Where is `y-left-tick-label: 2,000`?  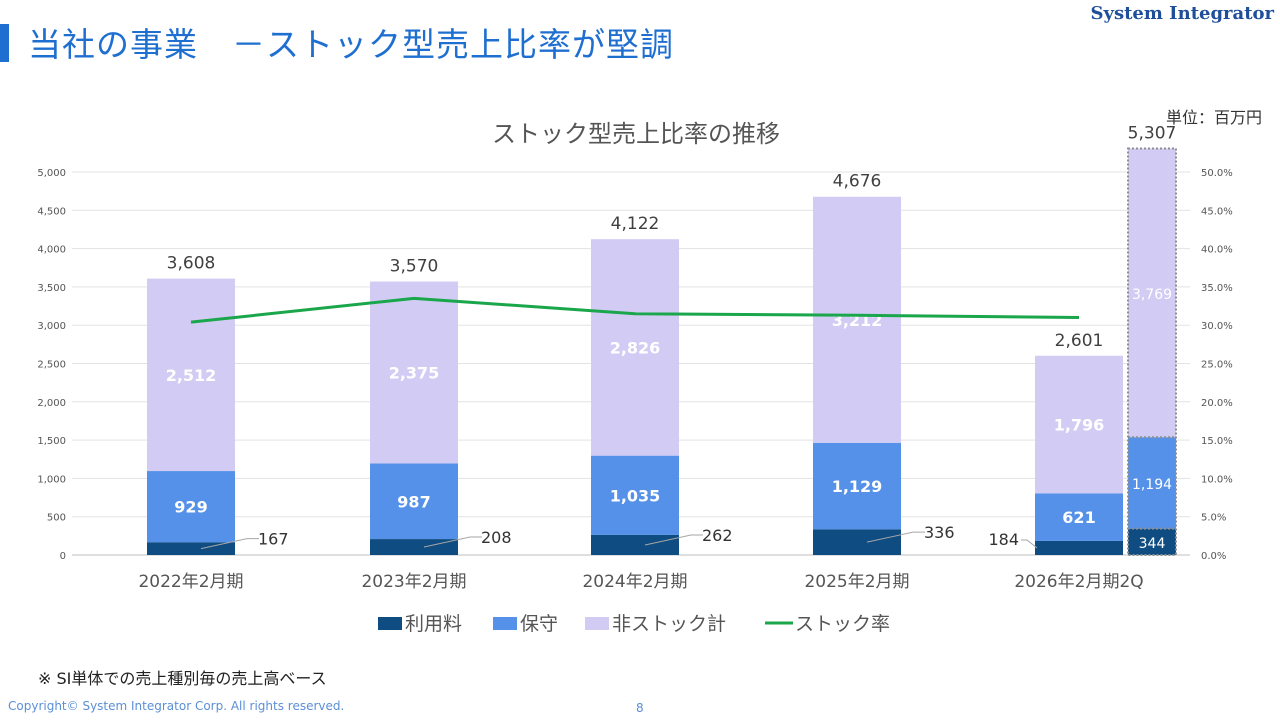
y-left-tick-label: 2,000 is located at coordinates (51, 403).